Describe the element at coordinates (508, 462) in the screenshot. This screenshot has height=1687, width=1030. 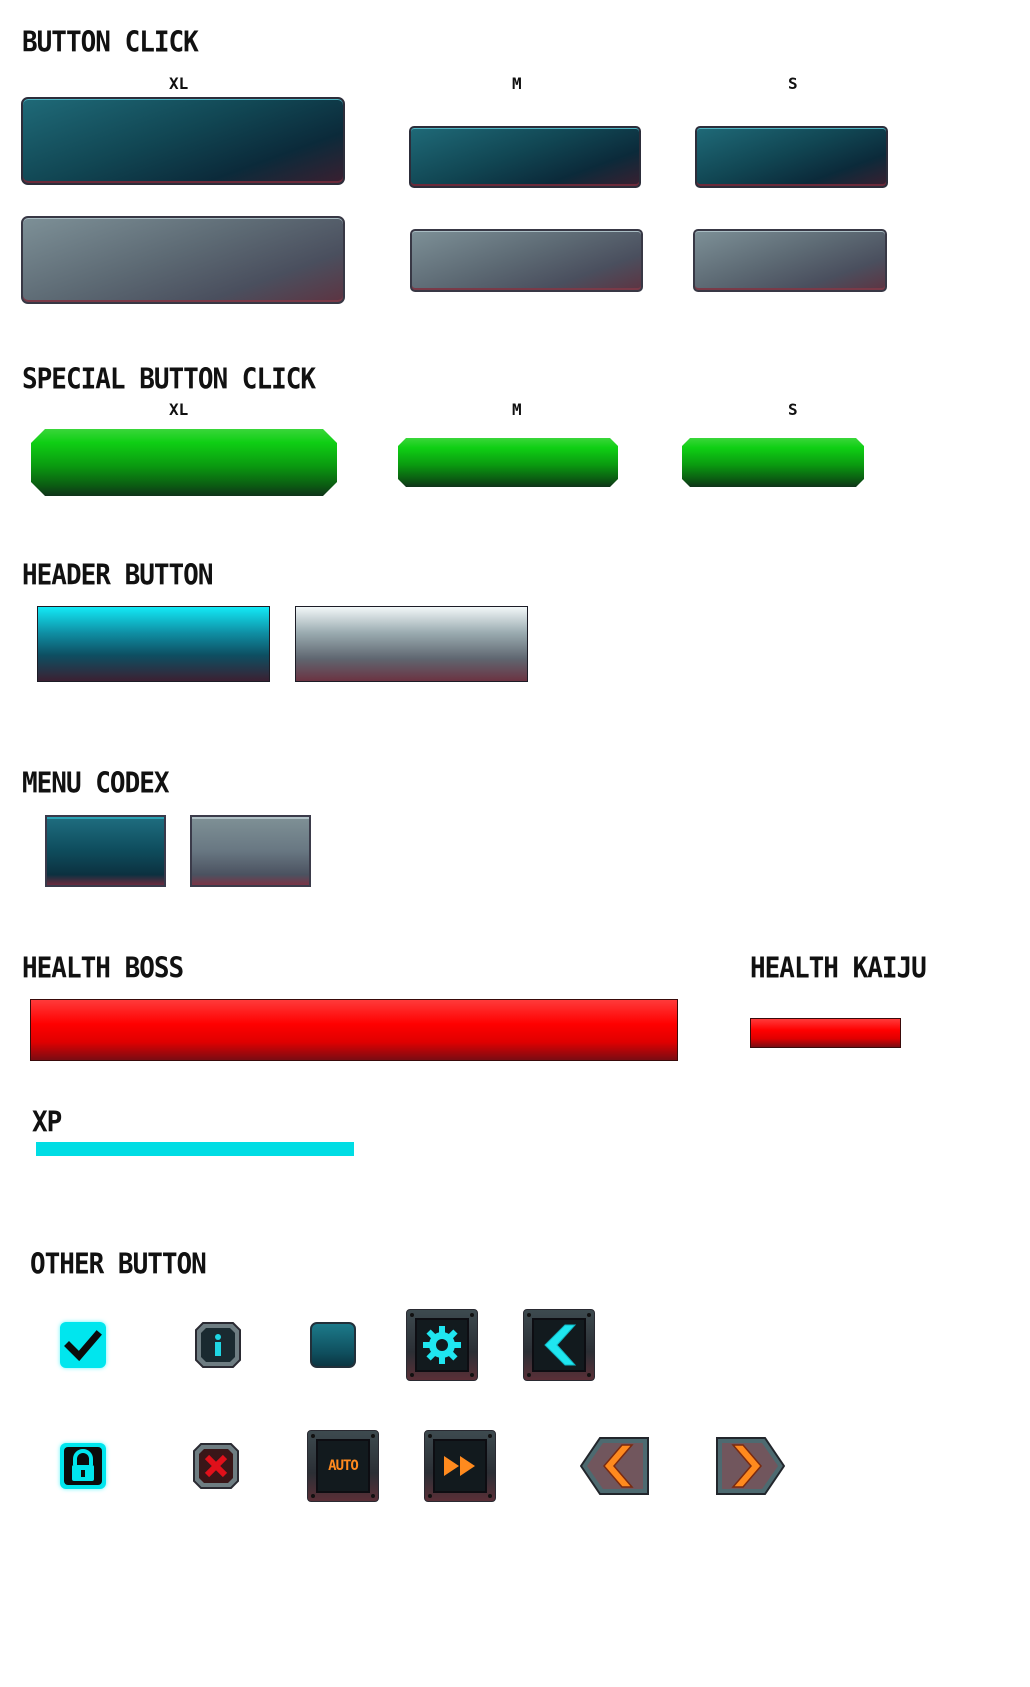
I see `m-special-button-green` at that location.